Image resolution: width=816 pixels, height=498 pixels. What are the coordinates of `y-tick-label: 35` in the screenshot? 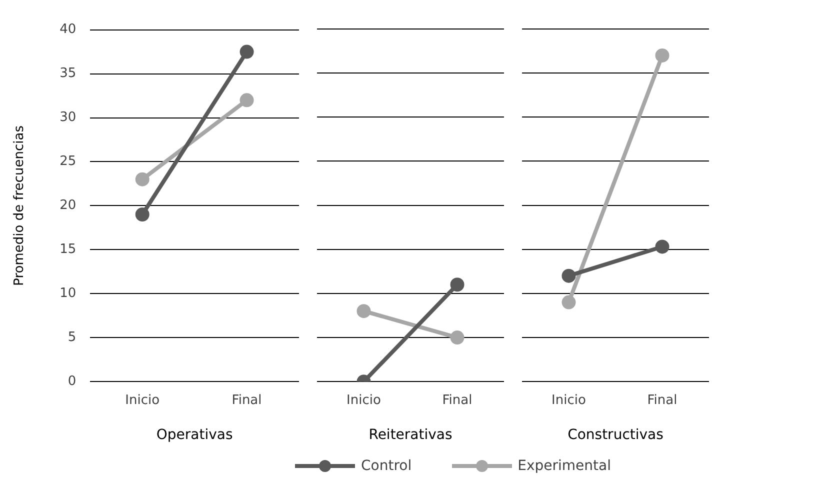 It's located at (68, 74).